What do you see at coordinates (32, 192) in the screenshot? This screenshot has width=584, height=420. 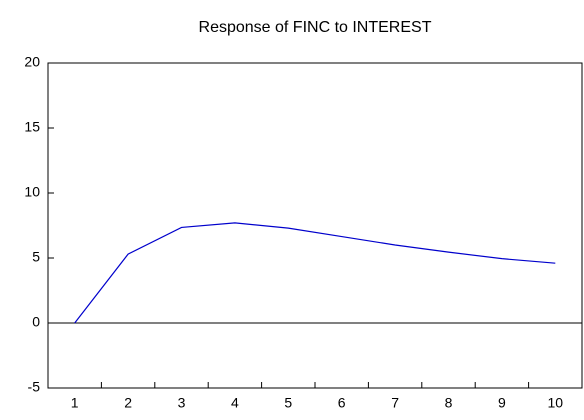 I see `y-tick-label: 10` at bounding box center [32, 192].